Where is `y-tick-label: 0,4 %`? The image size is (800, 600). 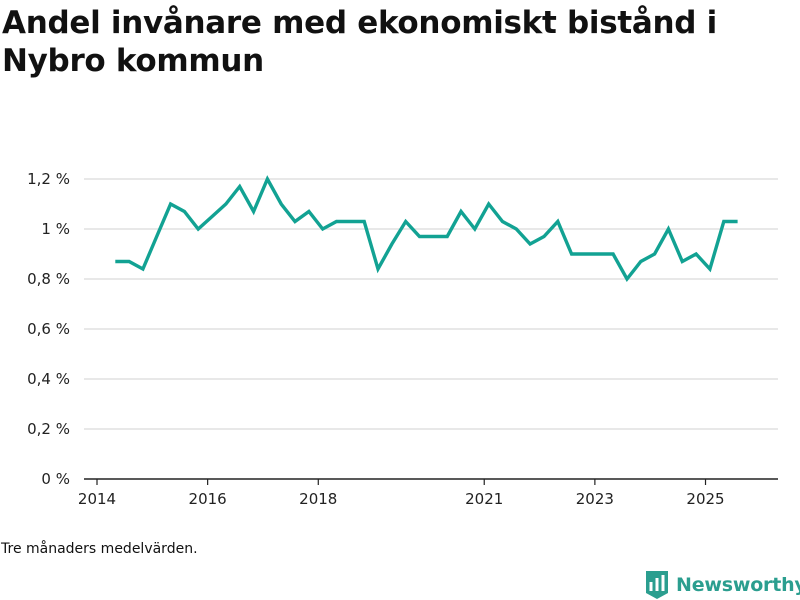
y-tick-label: 0,4 % is located at coordinates (48, 379).